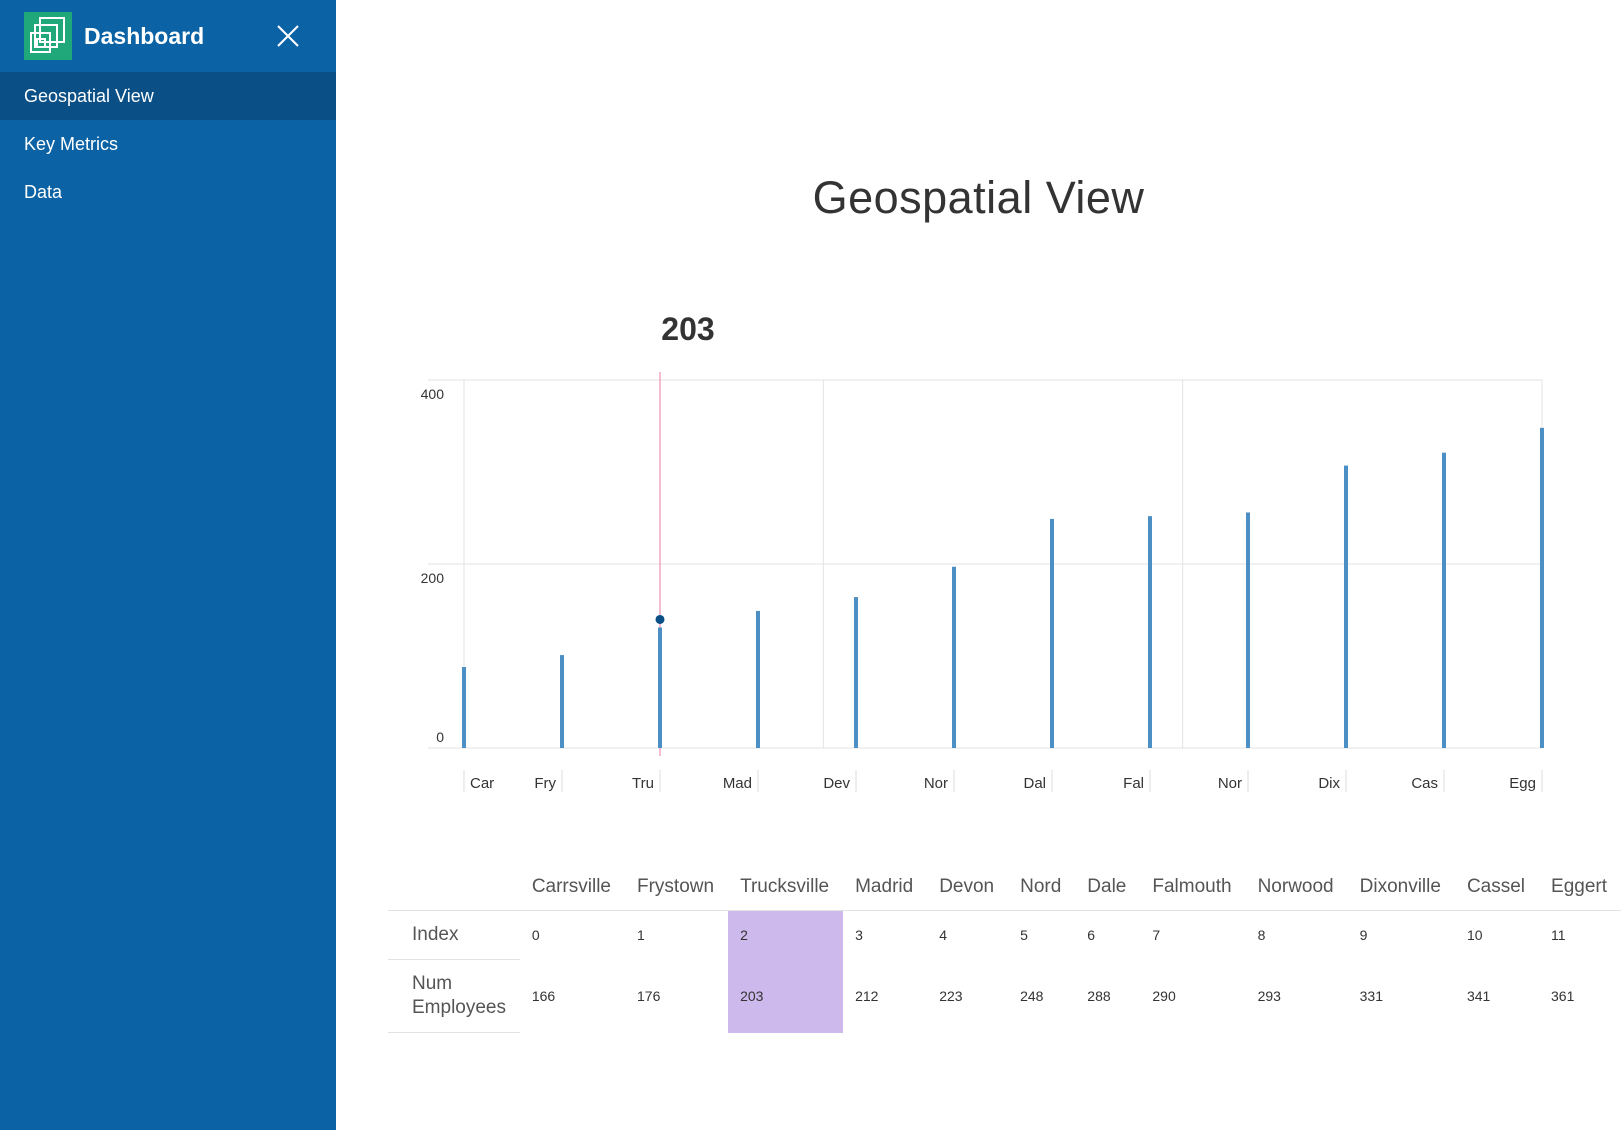 The width and height of the screenshot is (1621, 1130). Describe the element at coordinates (1329, 783) in the screenshot. I see `x-tick-label: Dix` at that location.